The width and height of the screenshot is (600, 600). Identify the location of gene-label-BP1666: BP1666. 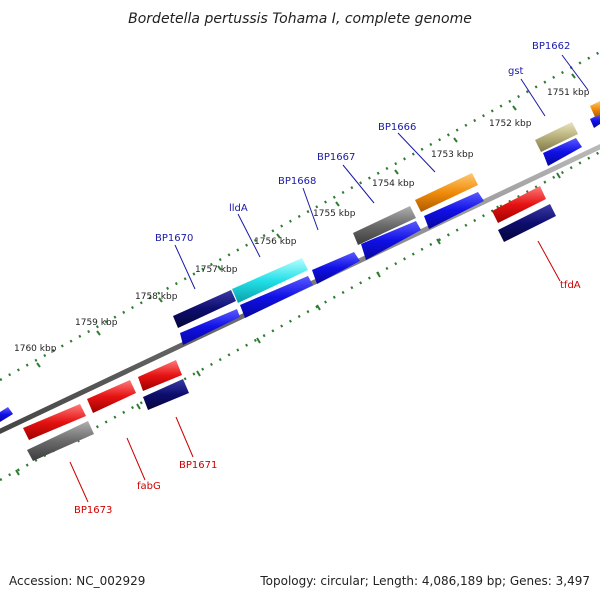
(397, 127).